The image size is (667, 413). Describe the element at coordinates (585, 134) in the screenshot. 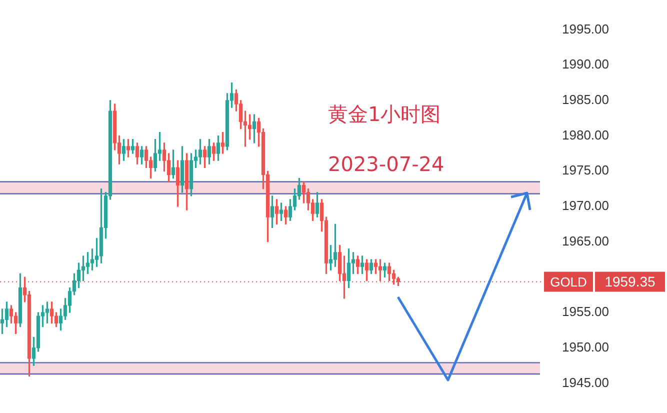

I see `y-tick-label: 1980.00` at that location.